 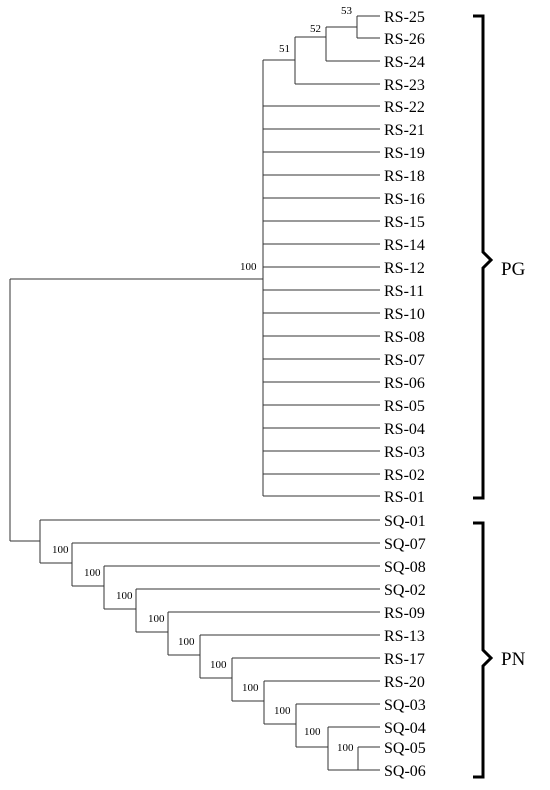 What do you see at coordinates (404, 613) in the screenshot?
I see `leaf-label: RS-09` at bounding box center [404, 613].